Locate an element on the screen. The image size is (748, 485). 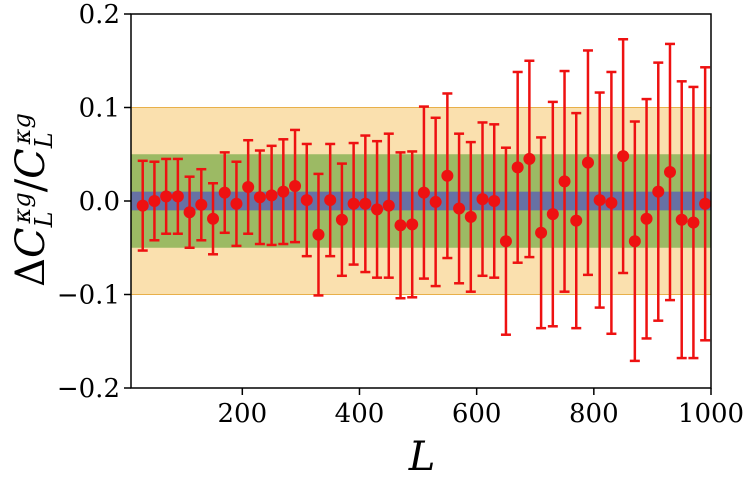
y-tick-label: −0.2 is located at coordinates (88, 389).